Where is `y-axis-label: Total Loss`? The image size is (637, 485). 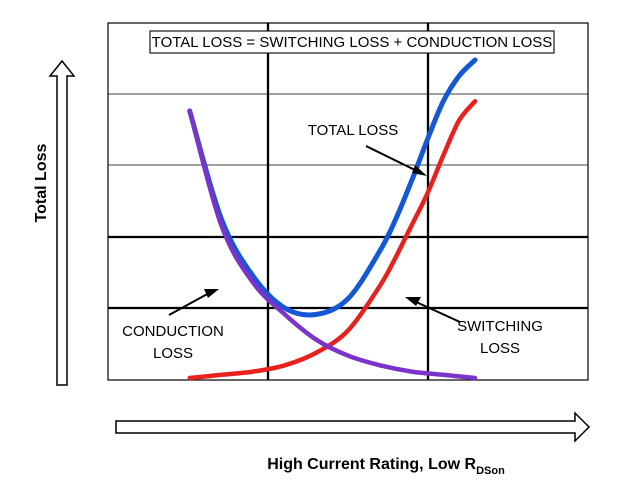 y-axis-label: Total Loss is located at coordinates (41, 182).